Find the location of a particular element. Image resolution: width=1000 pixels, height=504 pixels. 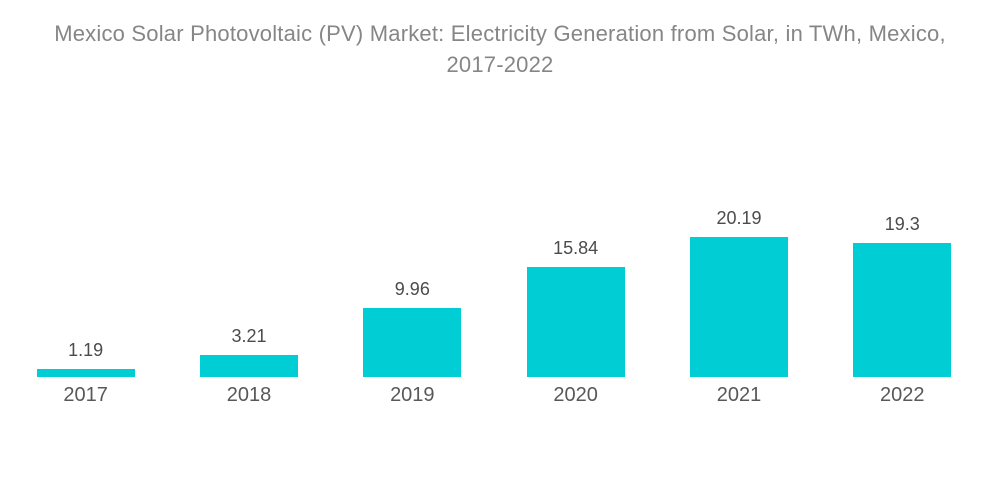

bar-column: 20.19 is located at coordinates (738, 292).